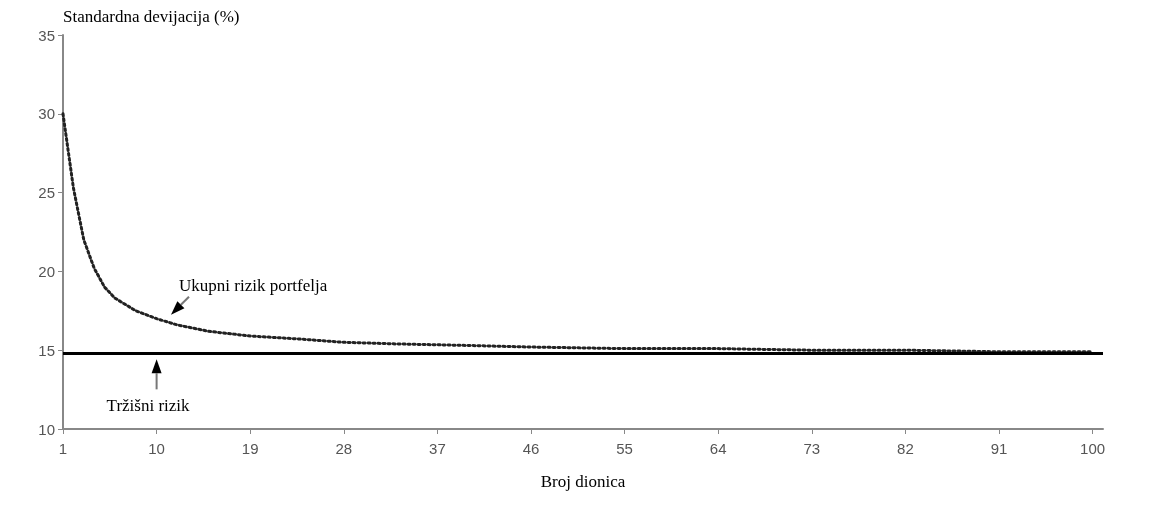 This screenshot has width=1153, height=505. What do you see at coordinates (905, 448) in the screenshot?
I see `x-tick-label: 82` at bounding box center [905, 448].